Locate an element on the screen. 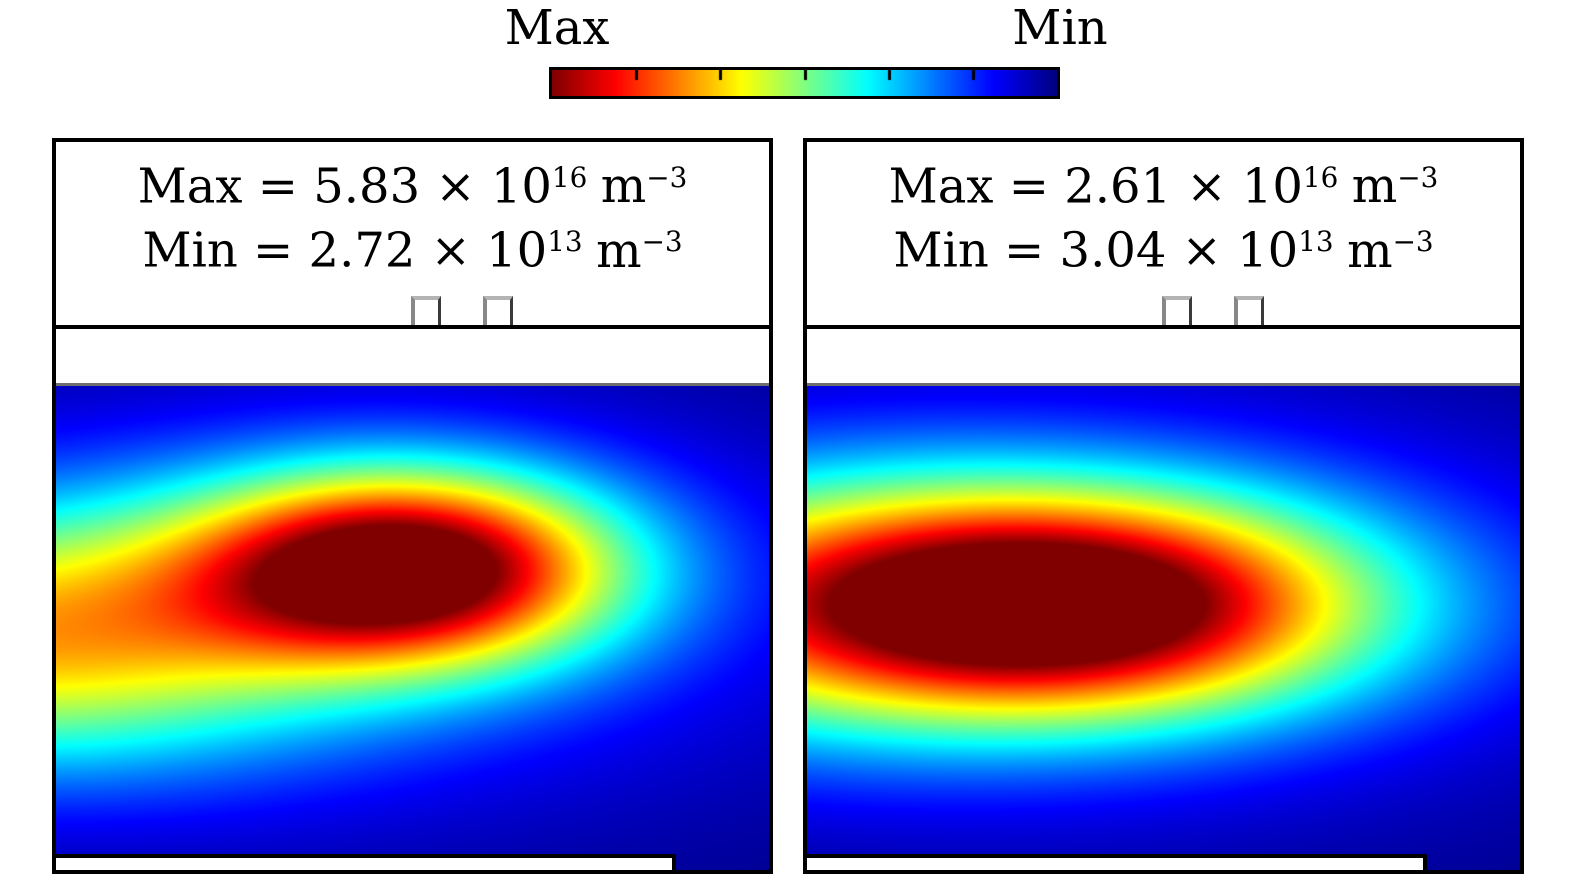 The height and width of the screenshot is (886, 1575). colorbar-min-label: Min is located at coordinates (1060, 28).